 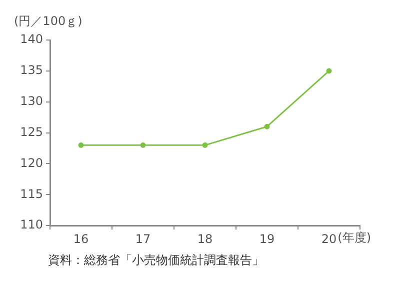 What do you see at coordinates (31, 163) in the screenshot?
I see `y-tick-label: 120` at bounding box center [31, 163].